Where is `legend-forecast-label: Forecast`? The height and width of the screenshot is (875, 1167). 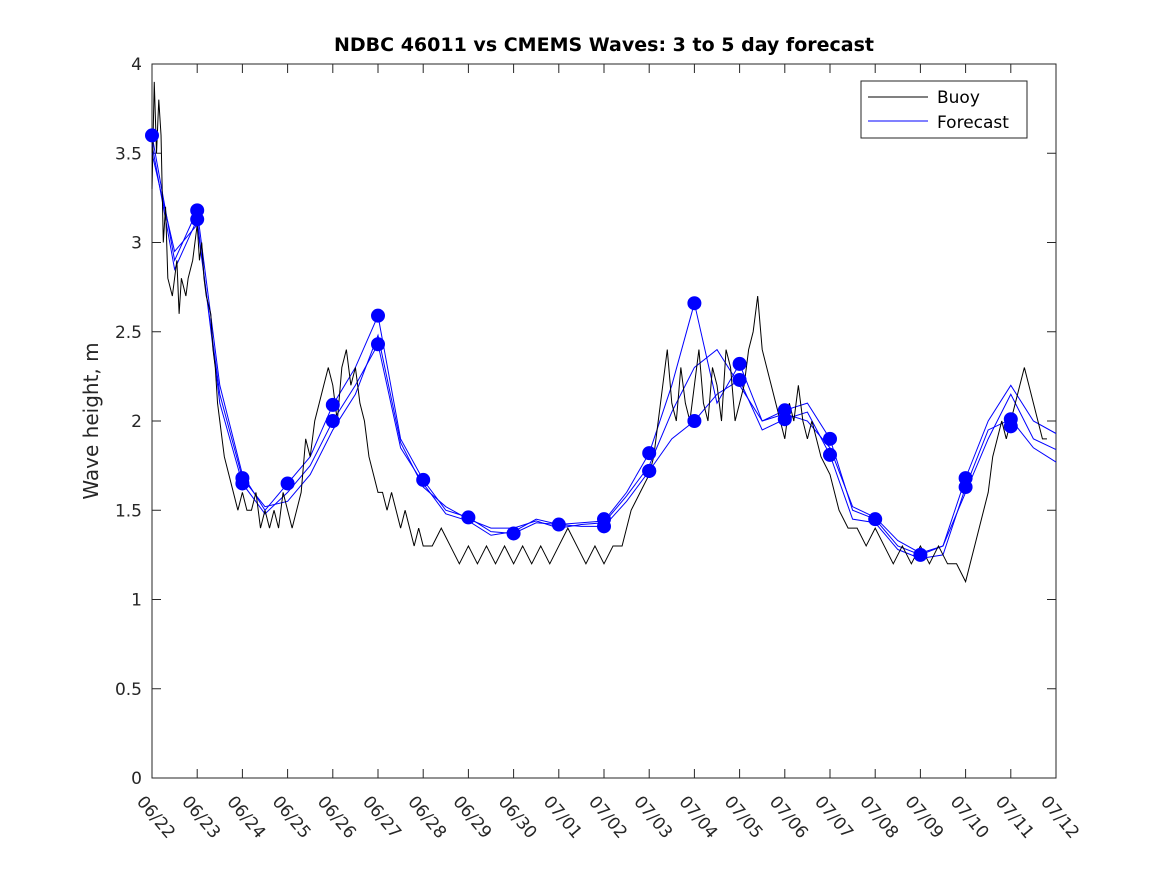 legend-forecast-label: Forecast is located at coordinates (973, 123).